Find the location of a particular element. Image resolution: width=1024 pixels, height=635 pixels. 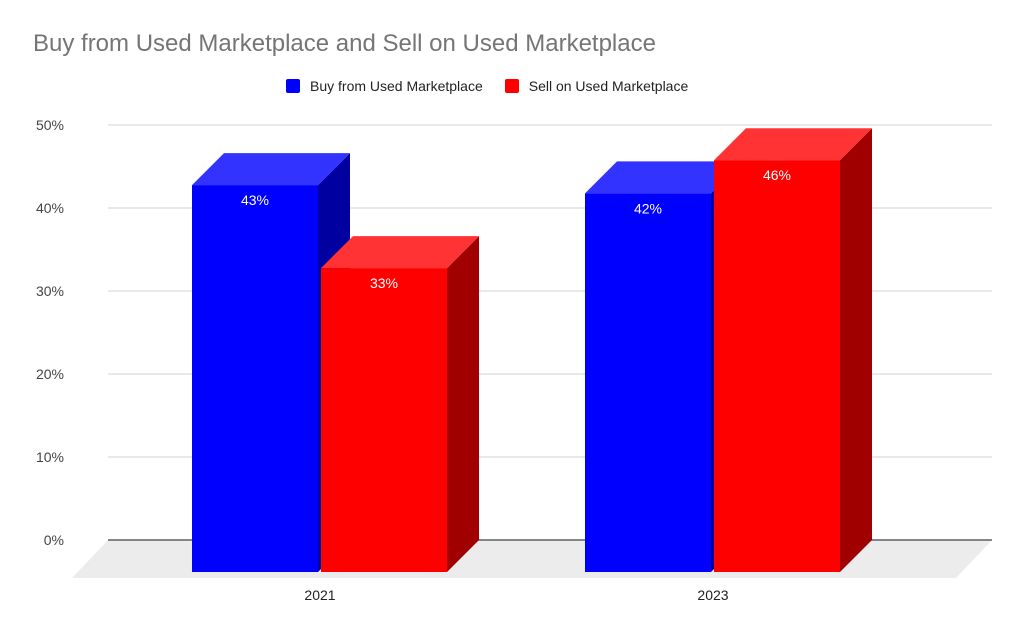

data-label: 43% is located at coordinates (255, 200).